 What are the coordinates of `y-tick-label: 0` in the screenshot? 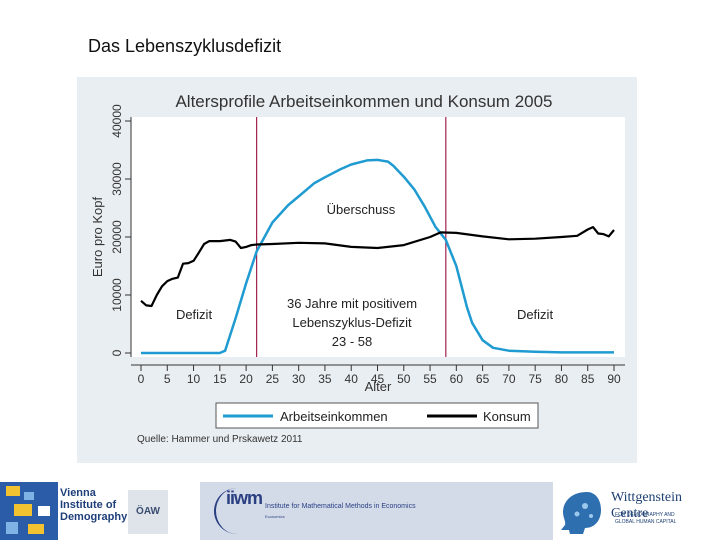 It's located at (117, 352).